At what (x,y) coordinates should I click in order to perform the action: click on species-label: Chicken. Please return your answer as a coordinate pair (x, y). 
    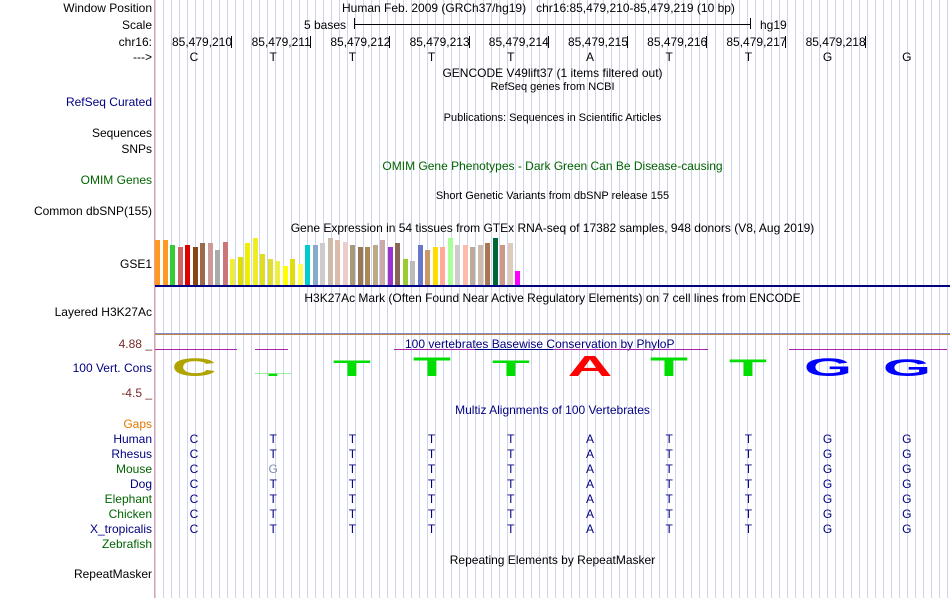
    Looking at the image, I should click on (130, 514).